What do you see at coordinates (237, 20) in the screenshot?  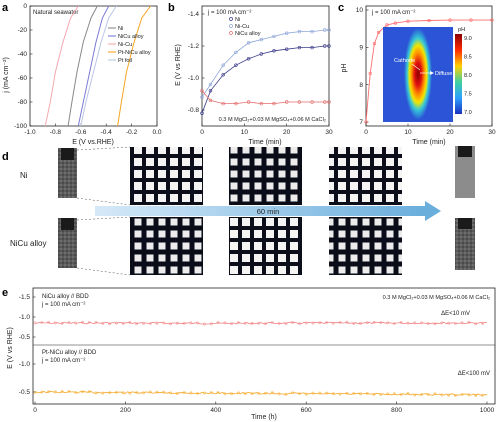 I see `panel-b-legend-label: Ni` at bounding box center [237, 20].